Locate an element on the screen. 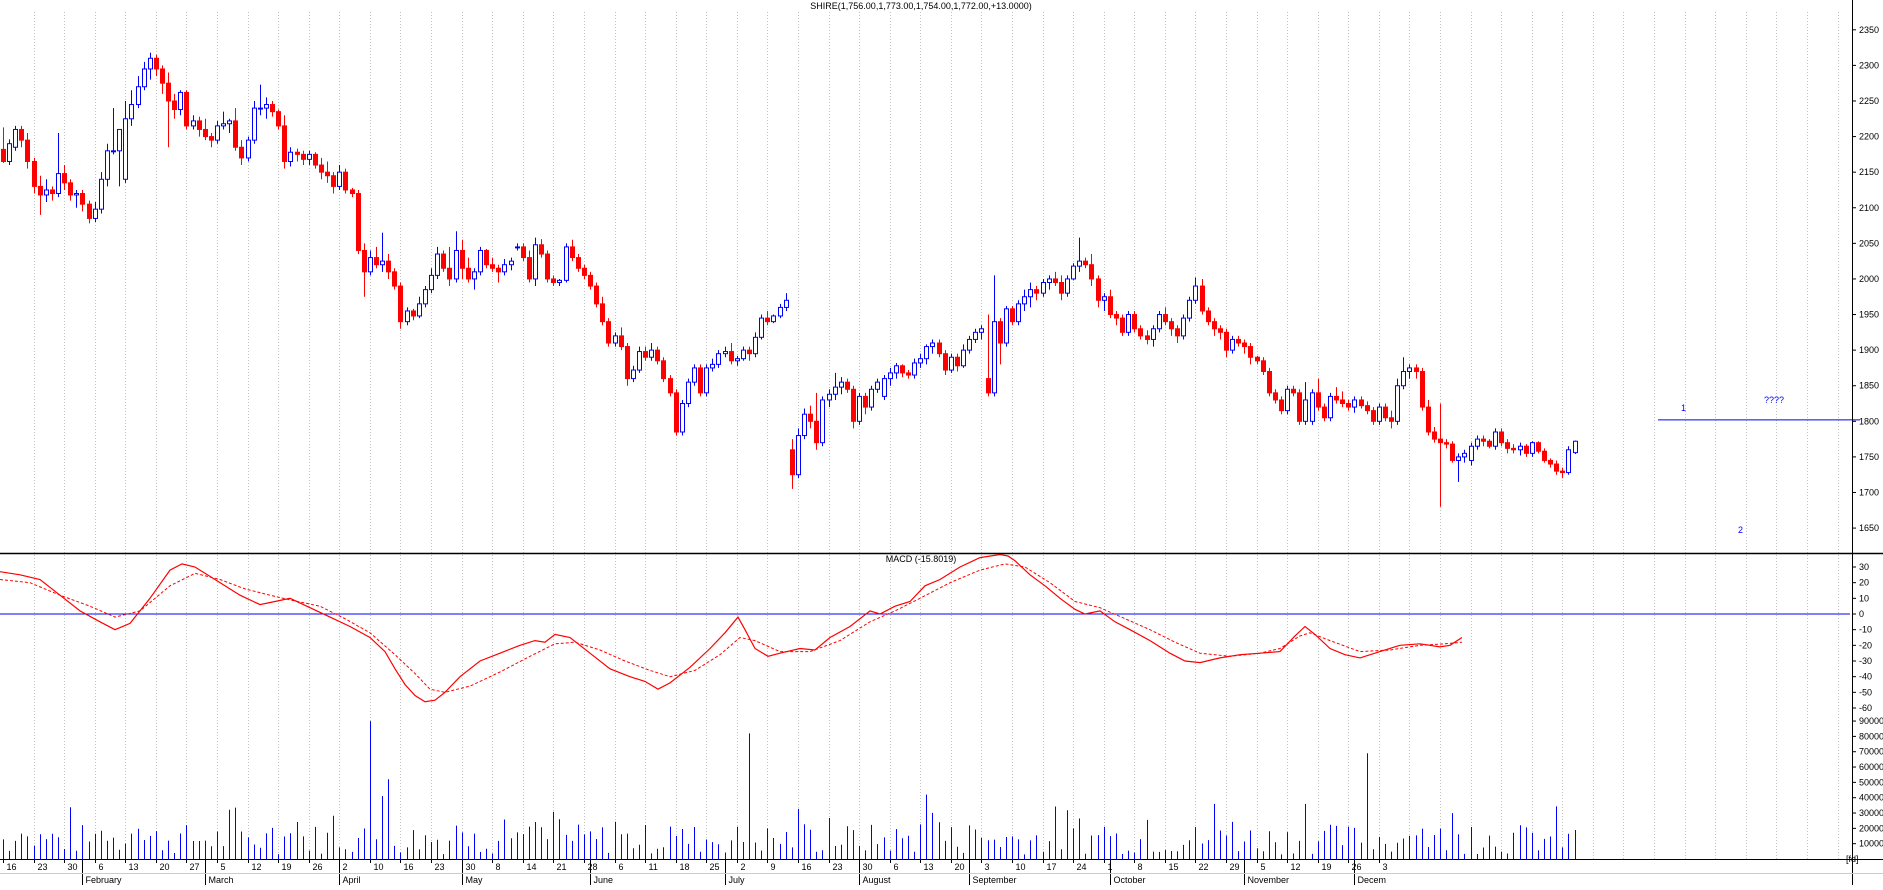  x-day-label: 3 is located at coordinates (987, 867).